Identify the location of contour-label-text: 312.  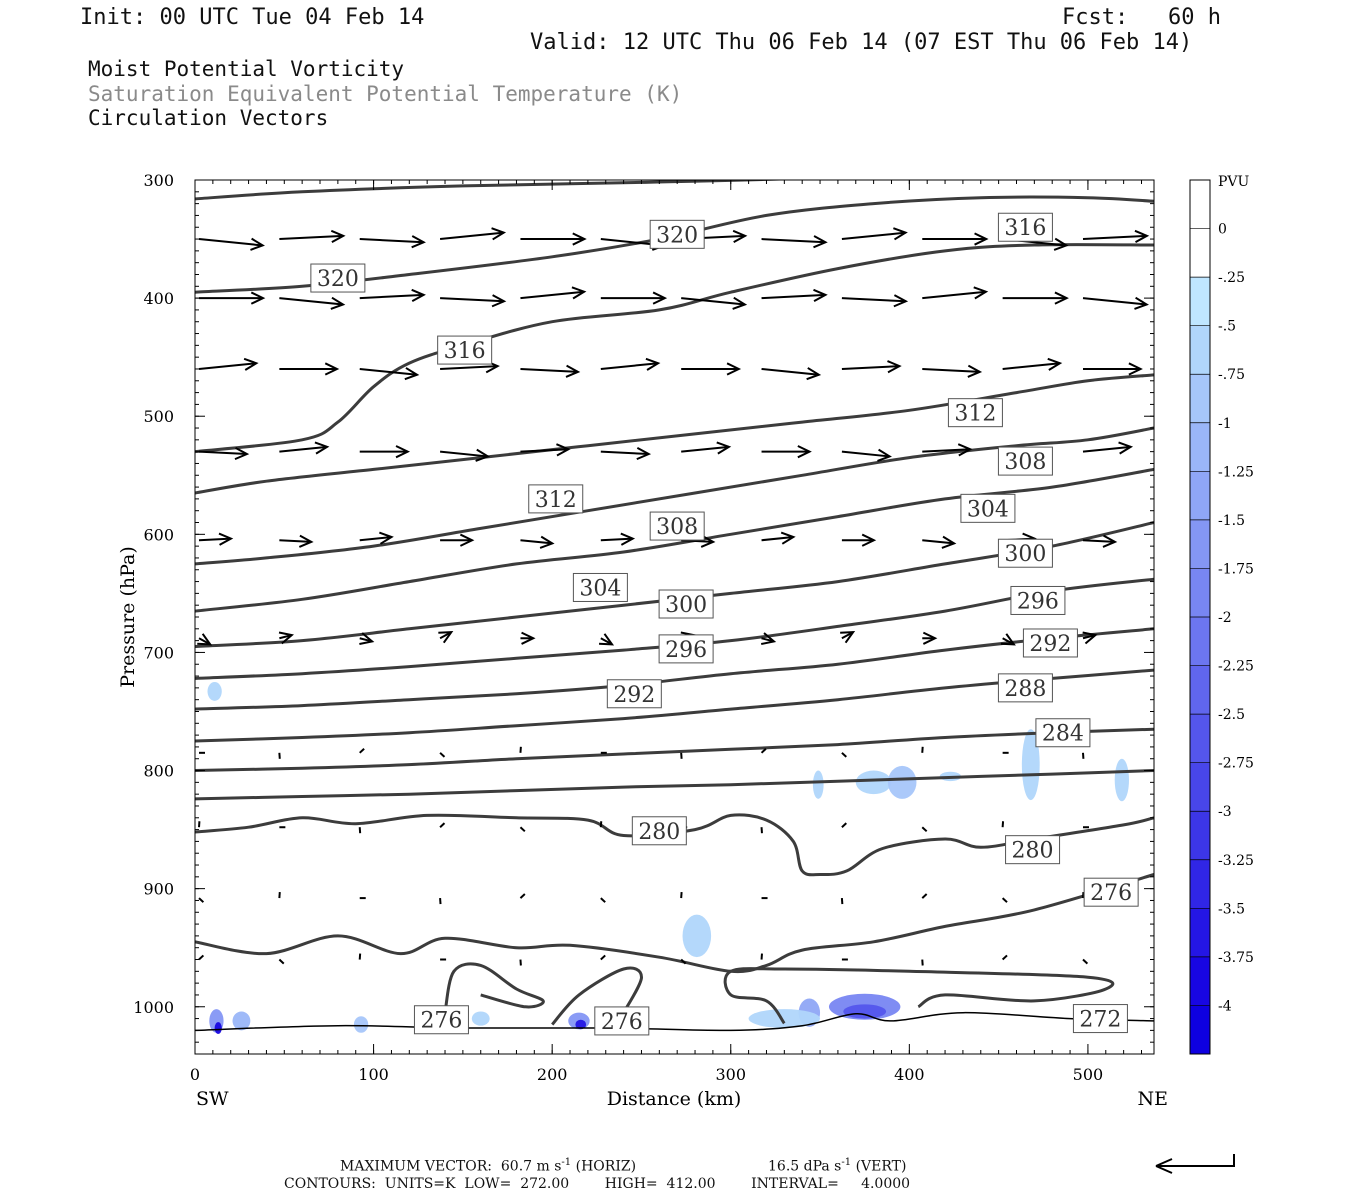
(556, 500).